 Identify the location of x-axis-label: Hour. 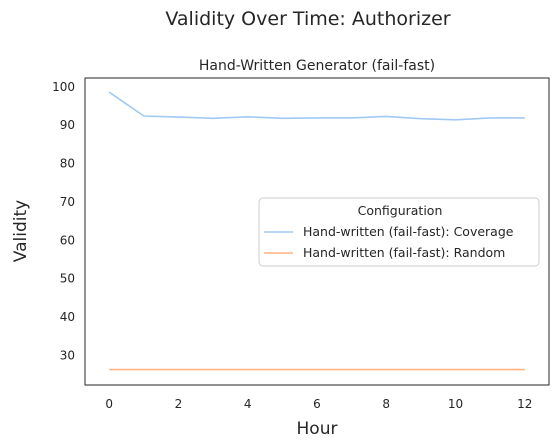
(317, 429).